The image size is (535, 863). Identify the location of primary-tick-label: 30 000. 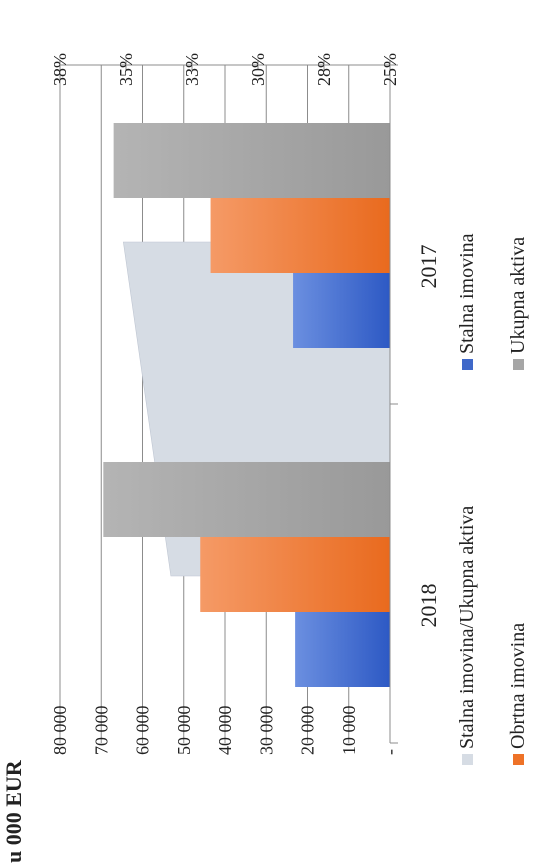
(266, 731).